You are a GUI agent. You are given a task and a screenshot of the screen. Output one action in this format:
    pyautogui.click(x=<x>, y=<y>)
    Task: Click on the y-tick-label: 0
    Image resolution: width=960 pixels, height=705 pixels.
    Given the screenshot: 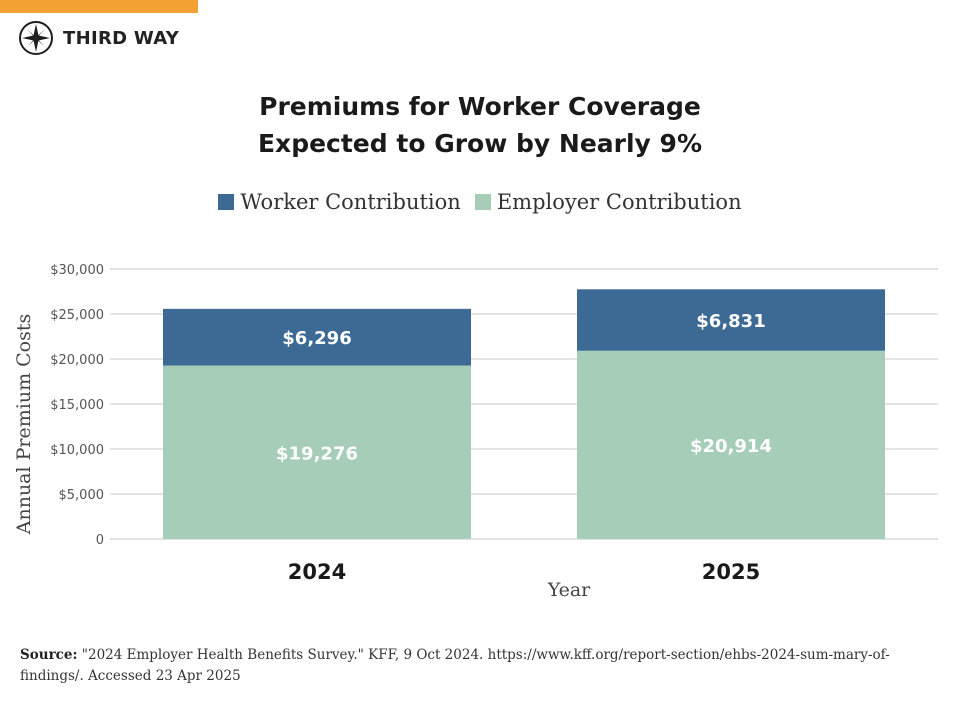 What is the action you would take?
    pyautogui.click(x=100, y=540)
    